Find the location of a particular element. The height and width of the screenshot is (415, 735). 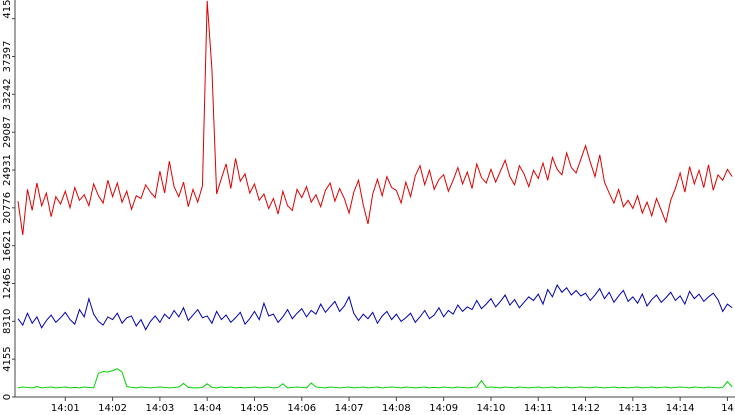

x-tick-label: 14:05 is located at coordinates (254, 408).